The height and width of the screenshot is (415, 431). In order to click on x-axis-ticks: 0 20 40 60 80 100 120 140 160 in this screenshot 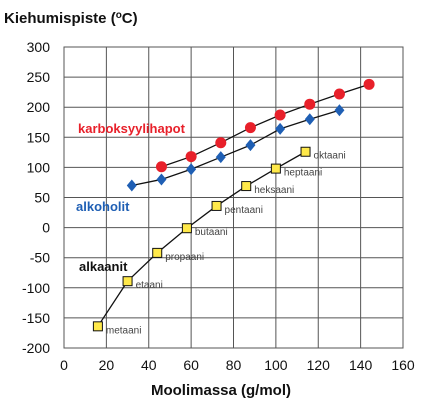, I will do `click(237, 365)`.